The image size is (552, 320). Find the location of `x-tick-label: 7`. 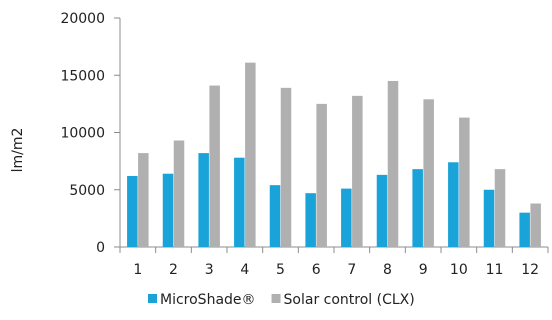

x-tick-label: 7 is located at coordinates (351, 270).